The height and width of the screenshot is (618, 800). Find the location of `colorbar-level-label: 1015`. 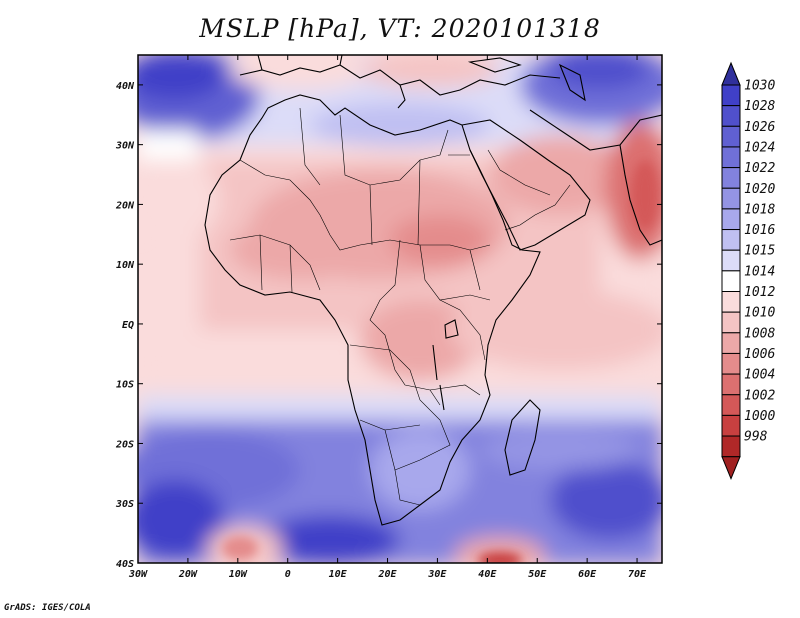

colorbar-level-label: 1015 is located at coordinates (759, 251).